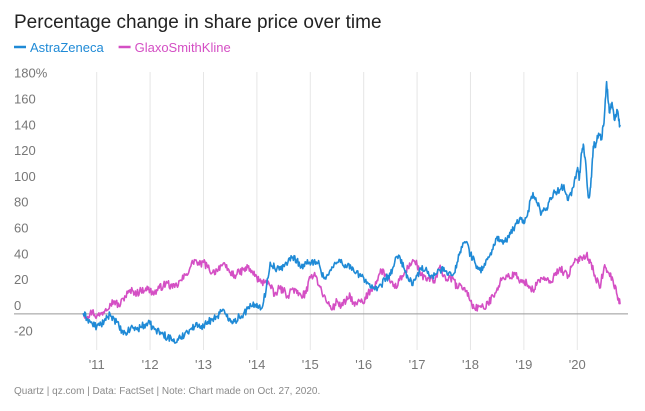 Image resolution: width=645 pixels, height=411 pixels. Describe the element at coordinates (337, 364) in the screenshot. I see `x-axis-tick-labels: '11 '12 '13 '14 '15 '16 '17 '18 '19 '20` at that location.